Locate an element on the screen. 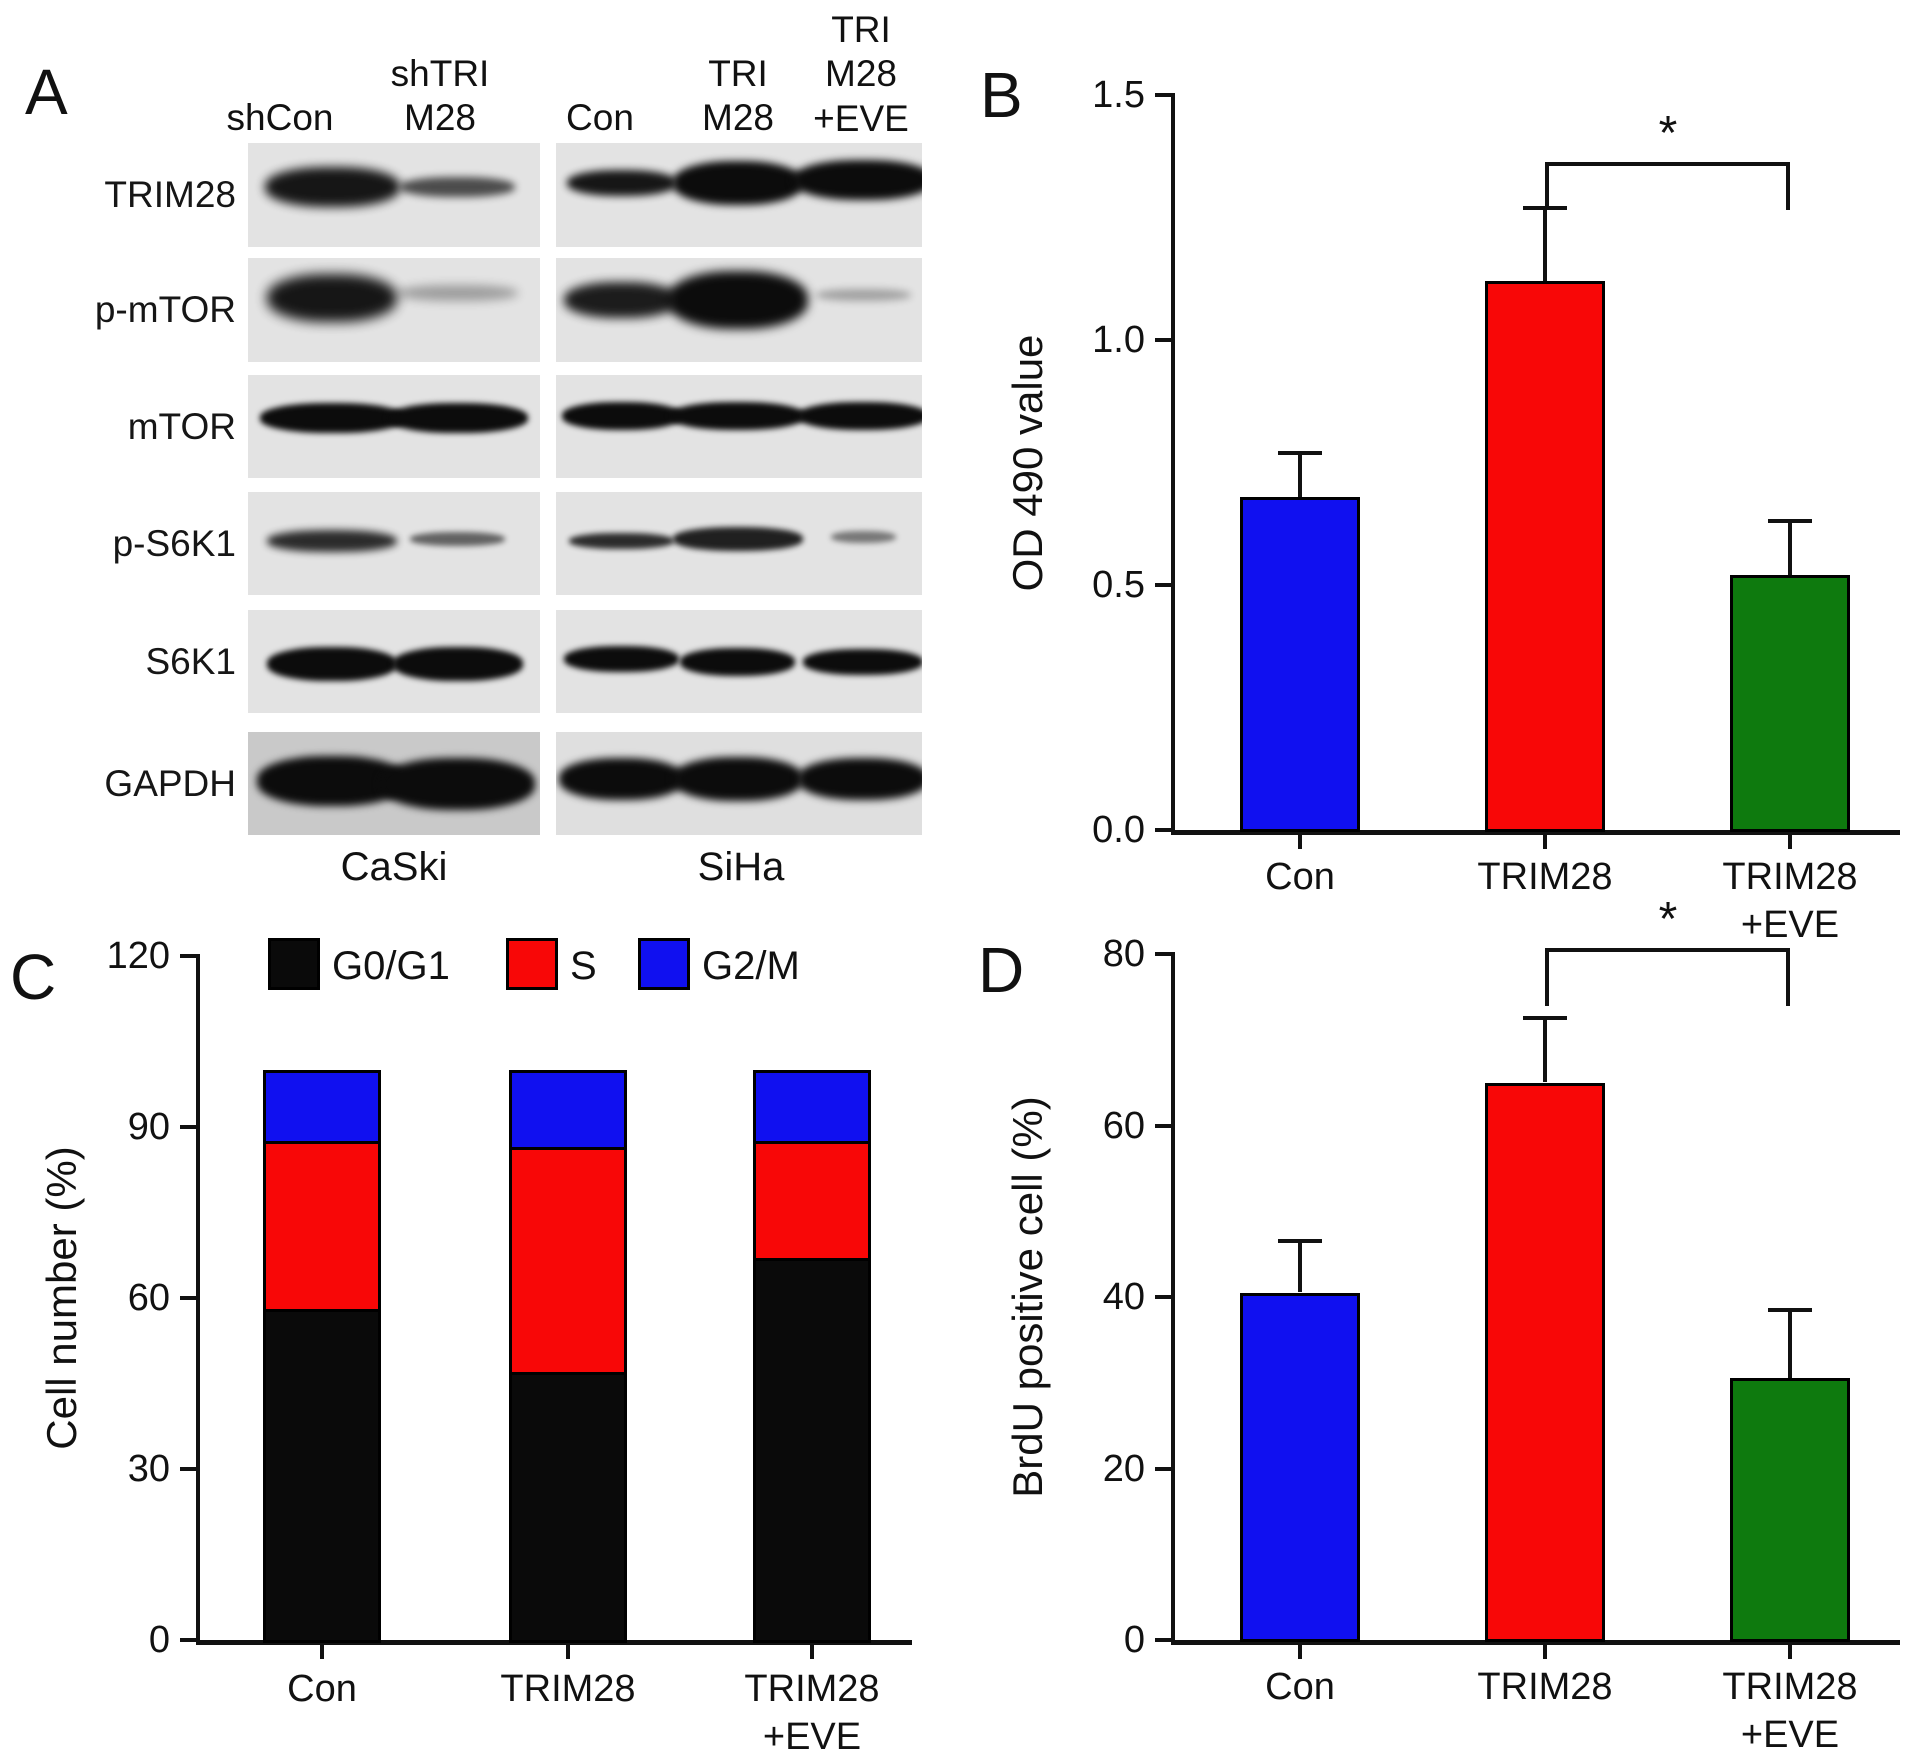 This screenshot has width=1913, height=1757. y-tick-label: 0.0 is located at coordinates (1118, 830).